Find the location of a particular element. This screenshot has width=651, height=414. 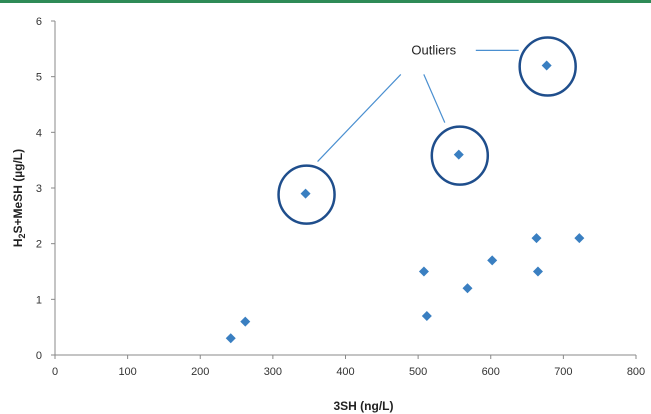

x-axis-ticks: 0 100 200 300 400 500 600 700 800 is located at coordinates (348, 366).